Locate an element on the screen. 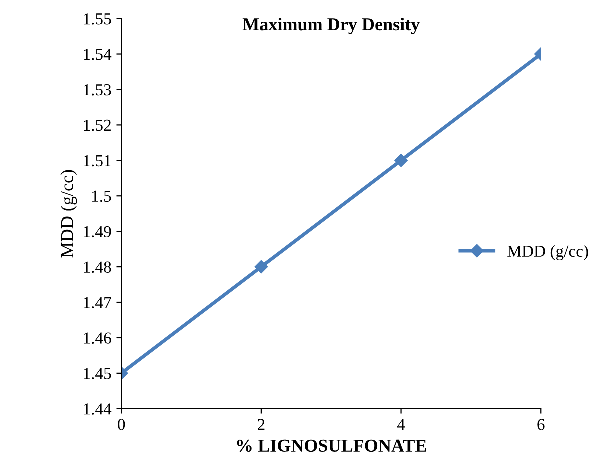 The image size is (608, 470). y-tick-label: 1.45 is located at coordinates (98, 374).